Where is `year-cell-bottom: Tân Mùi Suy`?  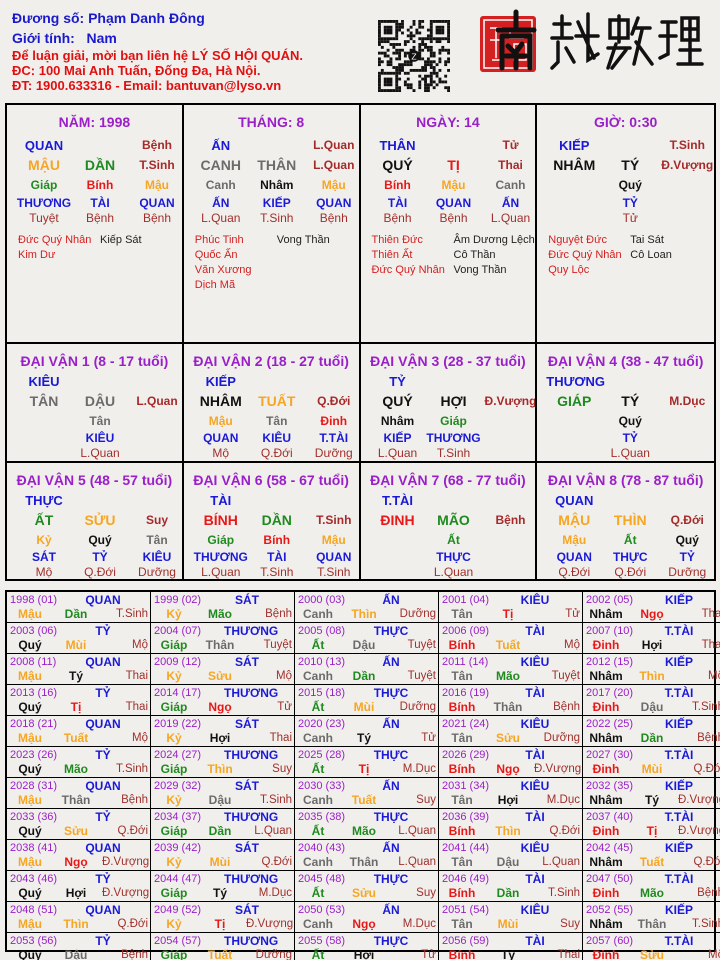 year-cell-bottom: Tân Mùi Suy is located at coordinates (511, 924).